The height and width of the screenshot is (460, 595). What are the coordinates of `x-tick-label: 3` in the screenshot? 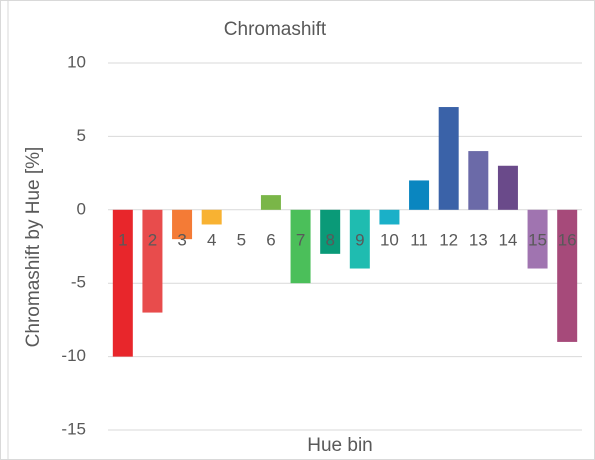 It's located at (181, 239).